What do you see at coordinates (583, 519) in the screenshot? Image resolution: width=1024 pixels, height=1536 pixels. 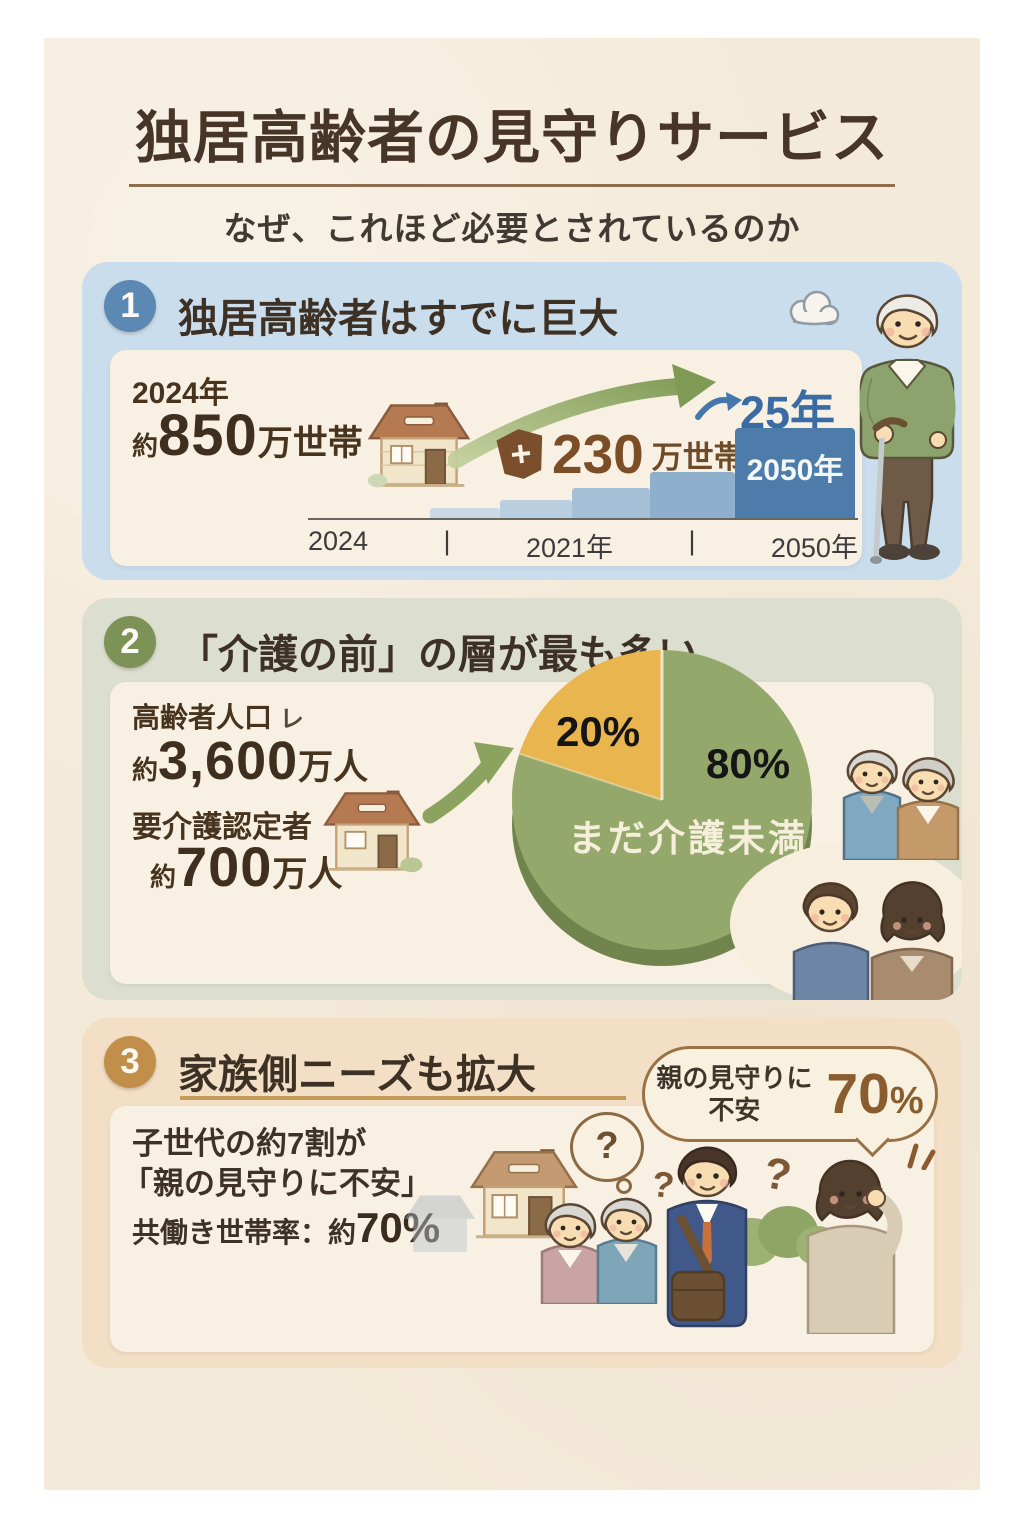 I see `x-axis-line` at bounding box center [583, 519].